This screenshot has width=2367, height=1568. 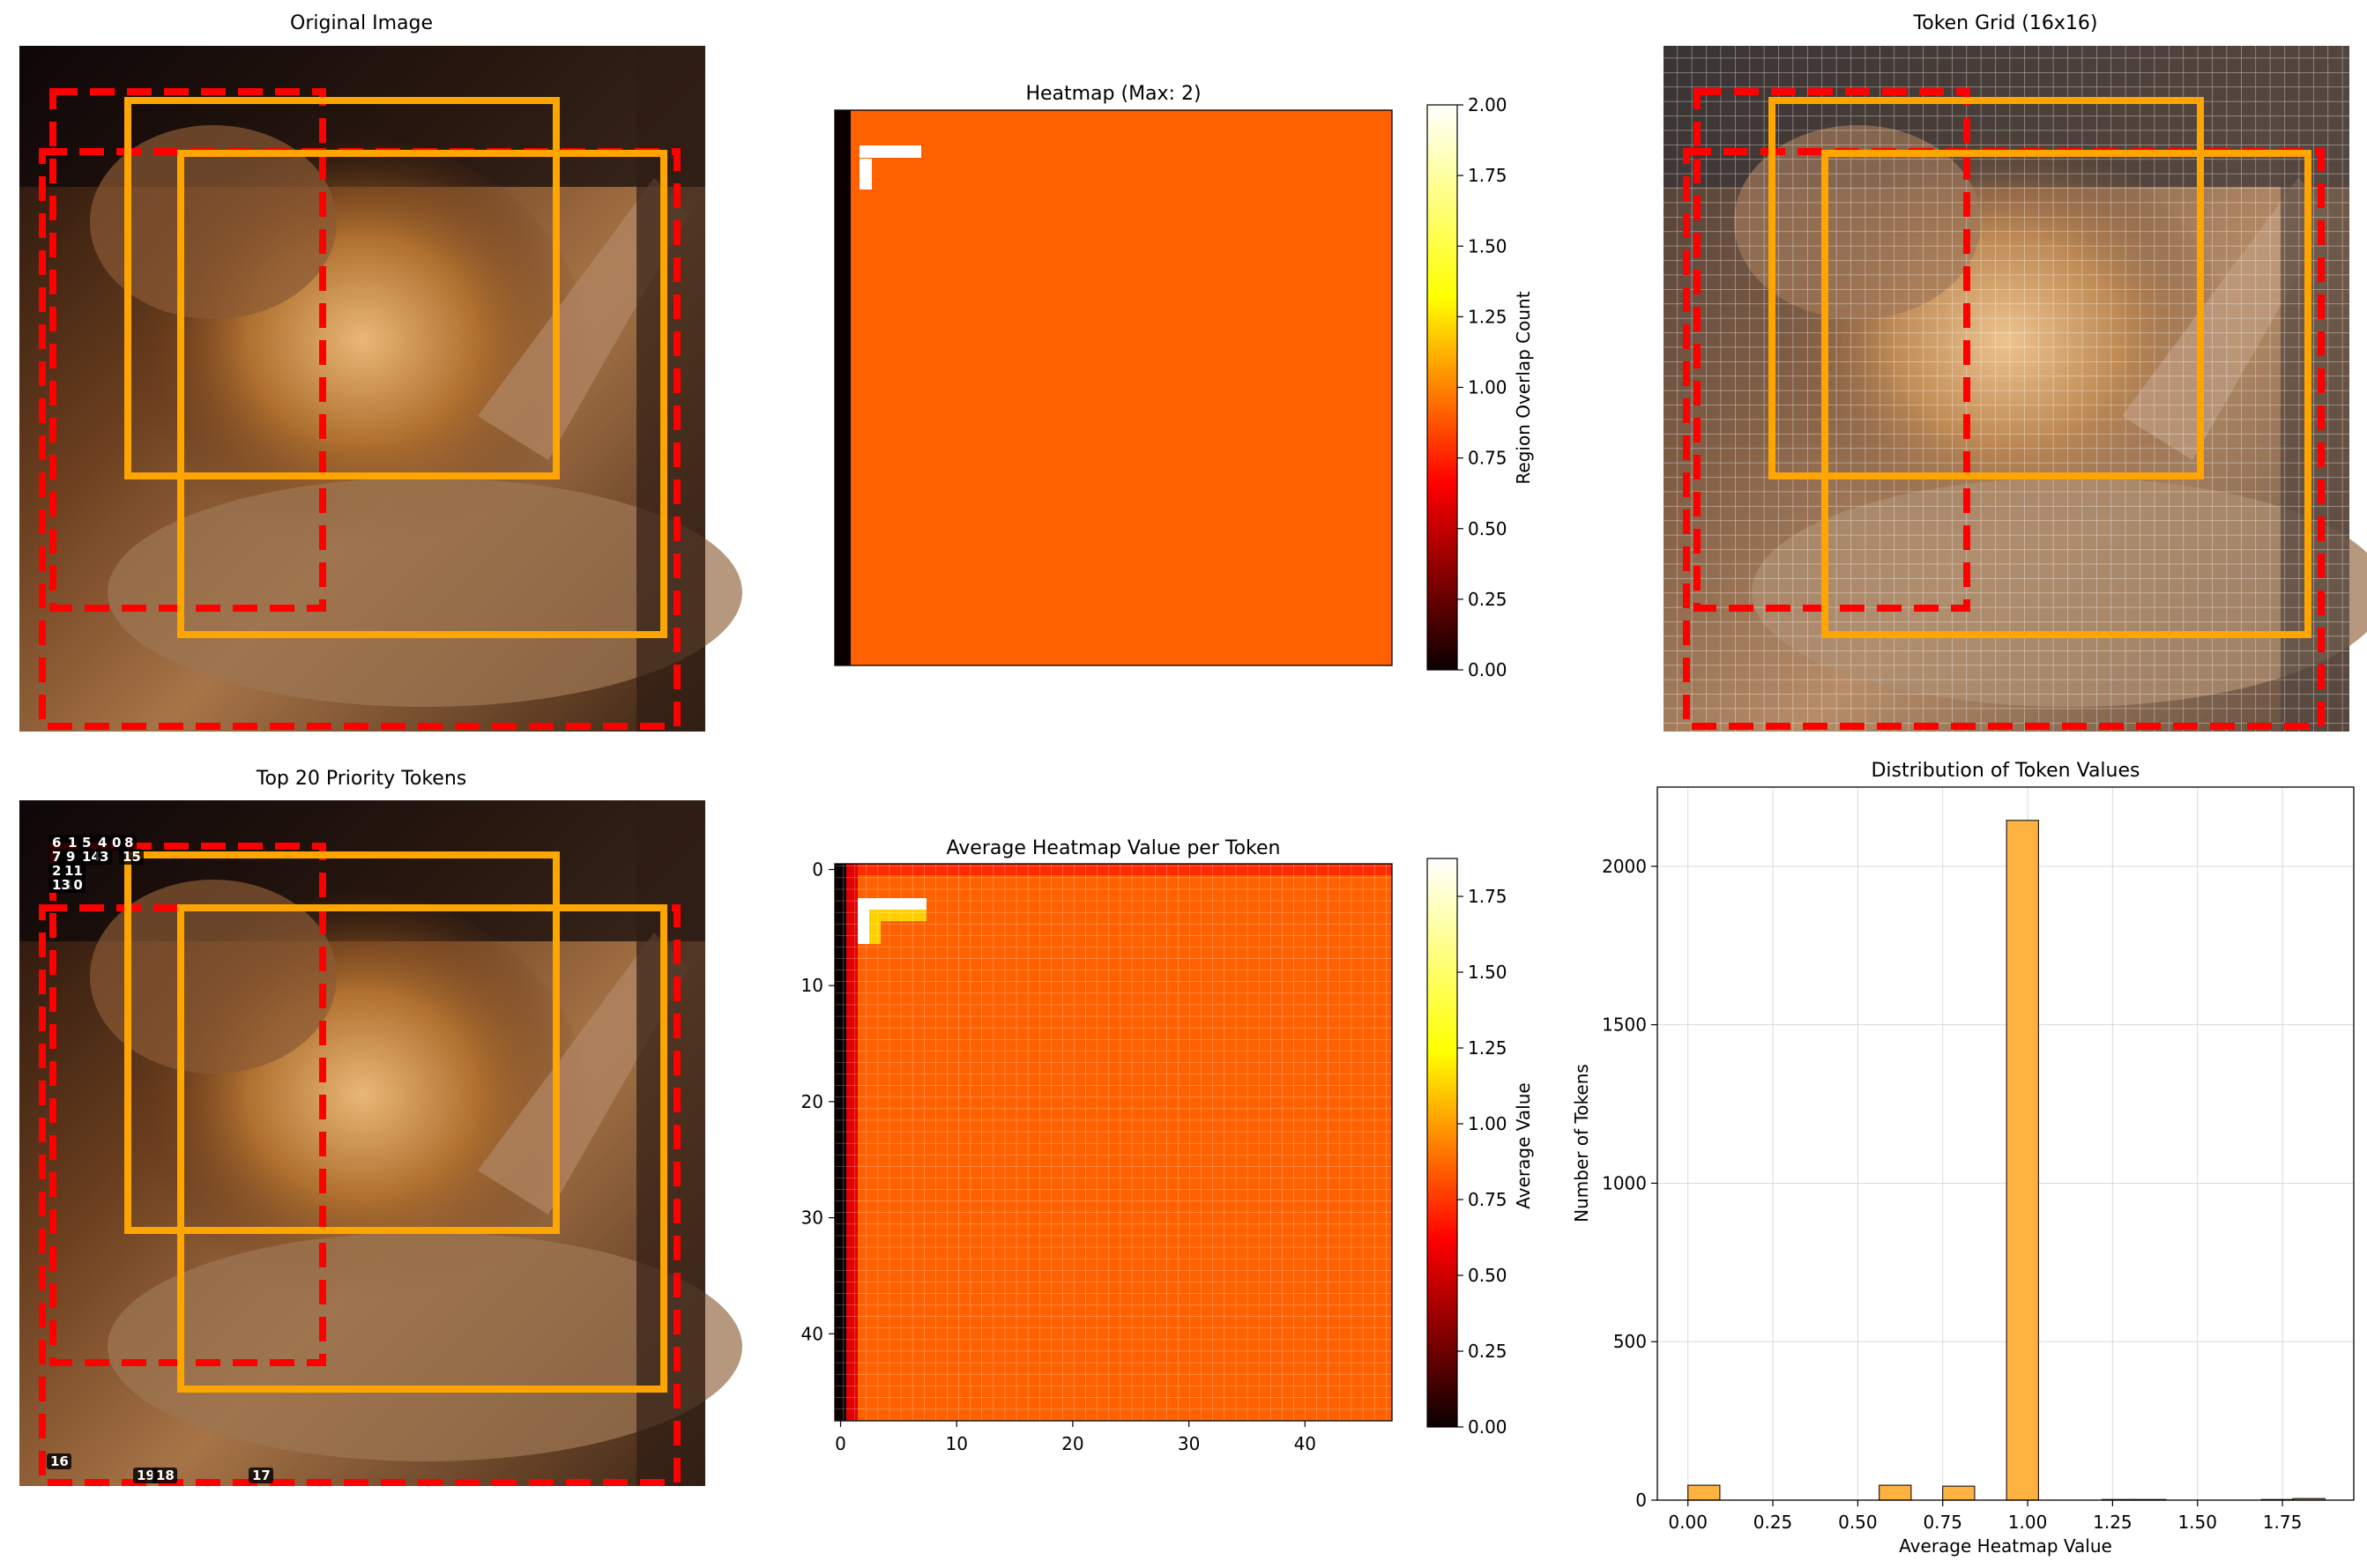 I want to click on priority-token-label: 2, so click(x=56, y=871).